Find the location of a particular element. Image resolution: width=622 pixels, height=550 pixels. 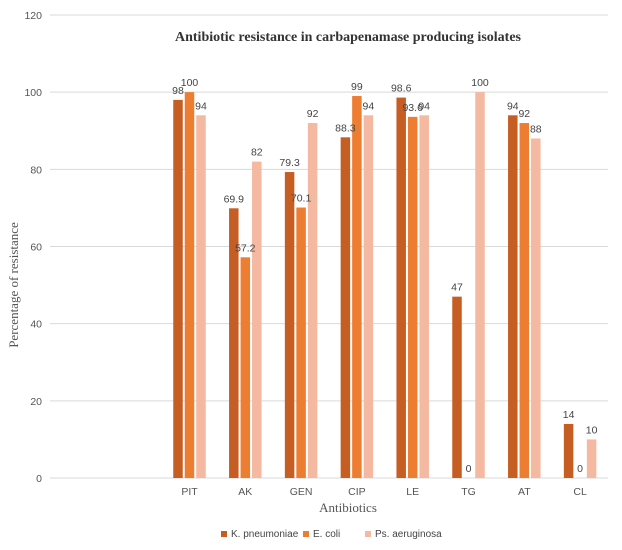

data-label: 57.2 is located at coordinates (245, 248).